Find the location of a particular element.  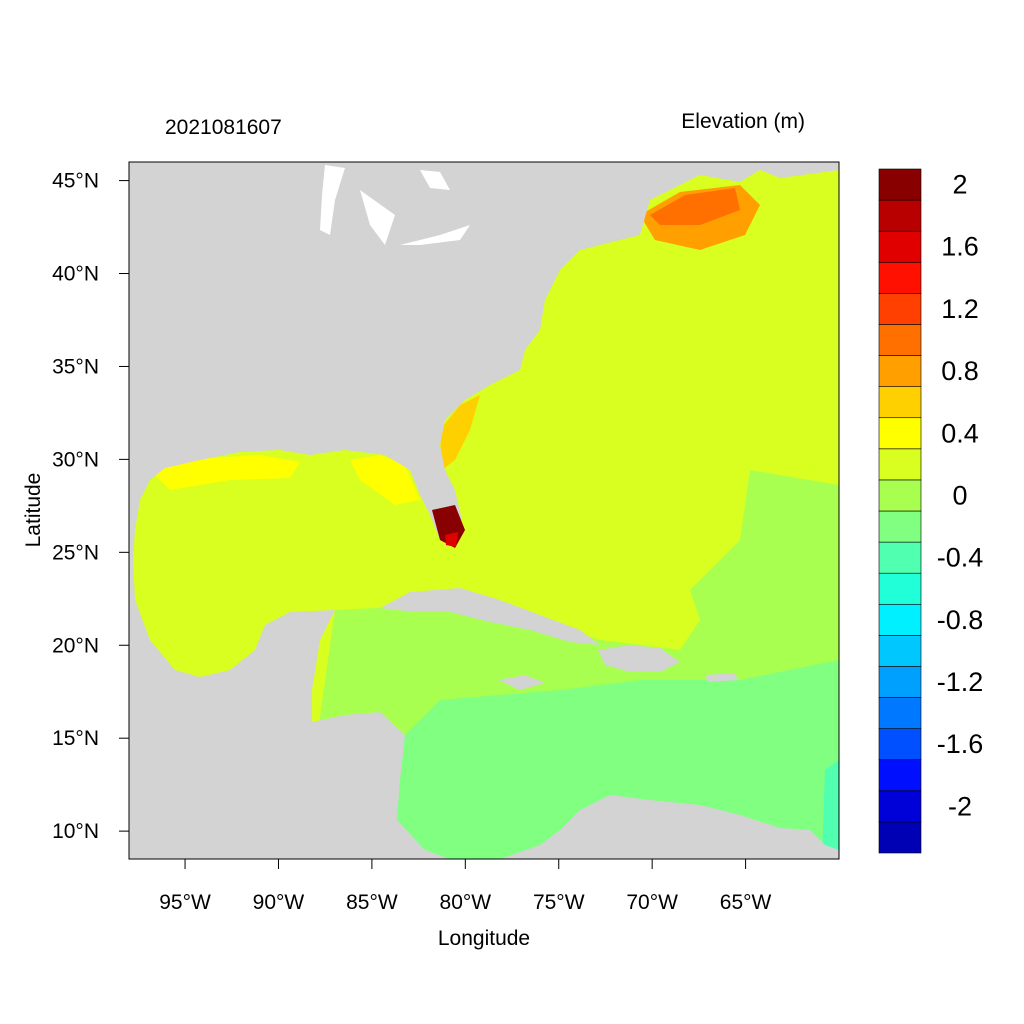

y-tick-label: 20°N is located at coordinates (75, 645).